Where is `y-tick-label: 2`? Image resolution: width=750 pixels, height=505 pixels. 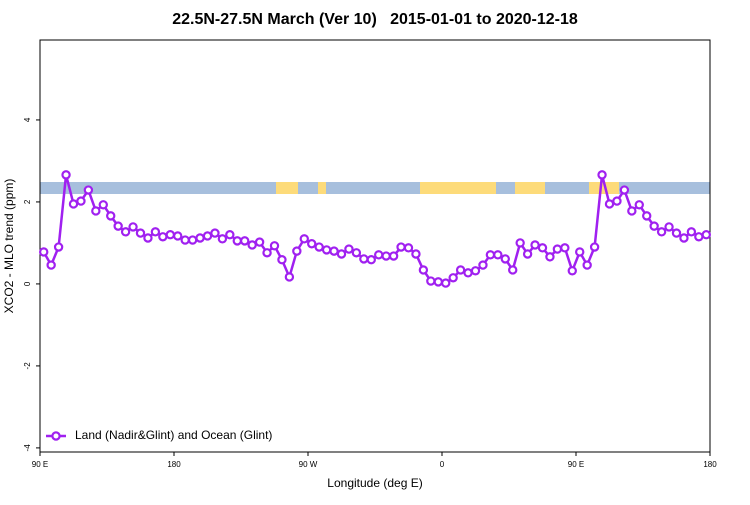 y-tick-label: 2 is located at coordinates (27, 201).